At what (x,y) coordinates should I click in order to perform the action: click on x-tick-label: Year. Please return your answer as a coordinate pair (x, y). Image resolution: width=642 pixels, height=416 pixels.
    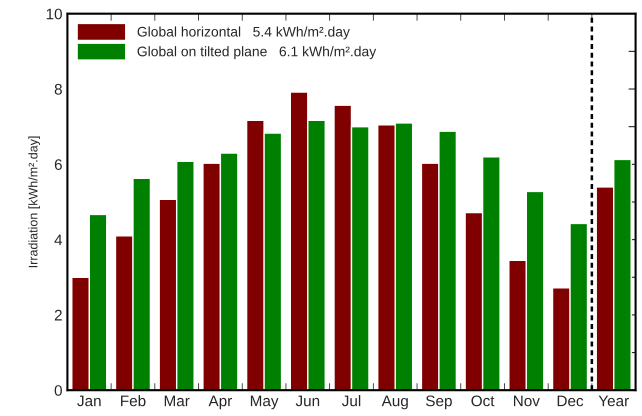
    Looking at the image, I should click on (613, 401).